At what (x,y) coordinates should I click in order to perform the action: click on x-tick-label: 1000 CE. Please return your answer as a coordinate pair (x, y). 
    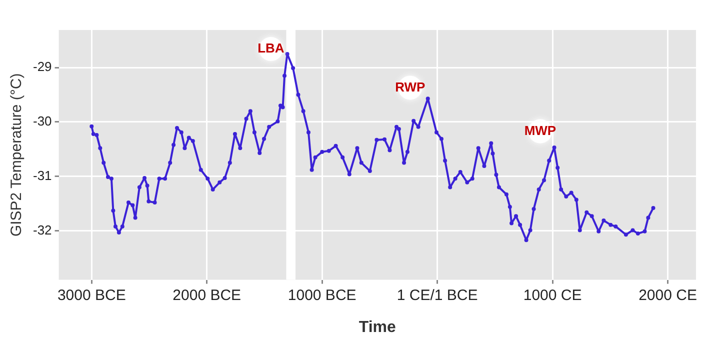
    Looking at the image, I should click on (552, 295).